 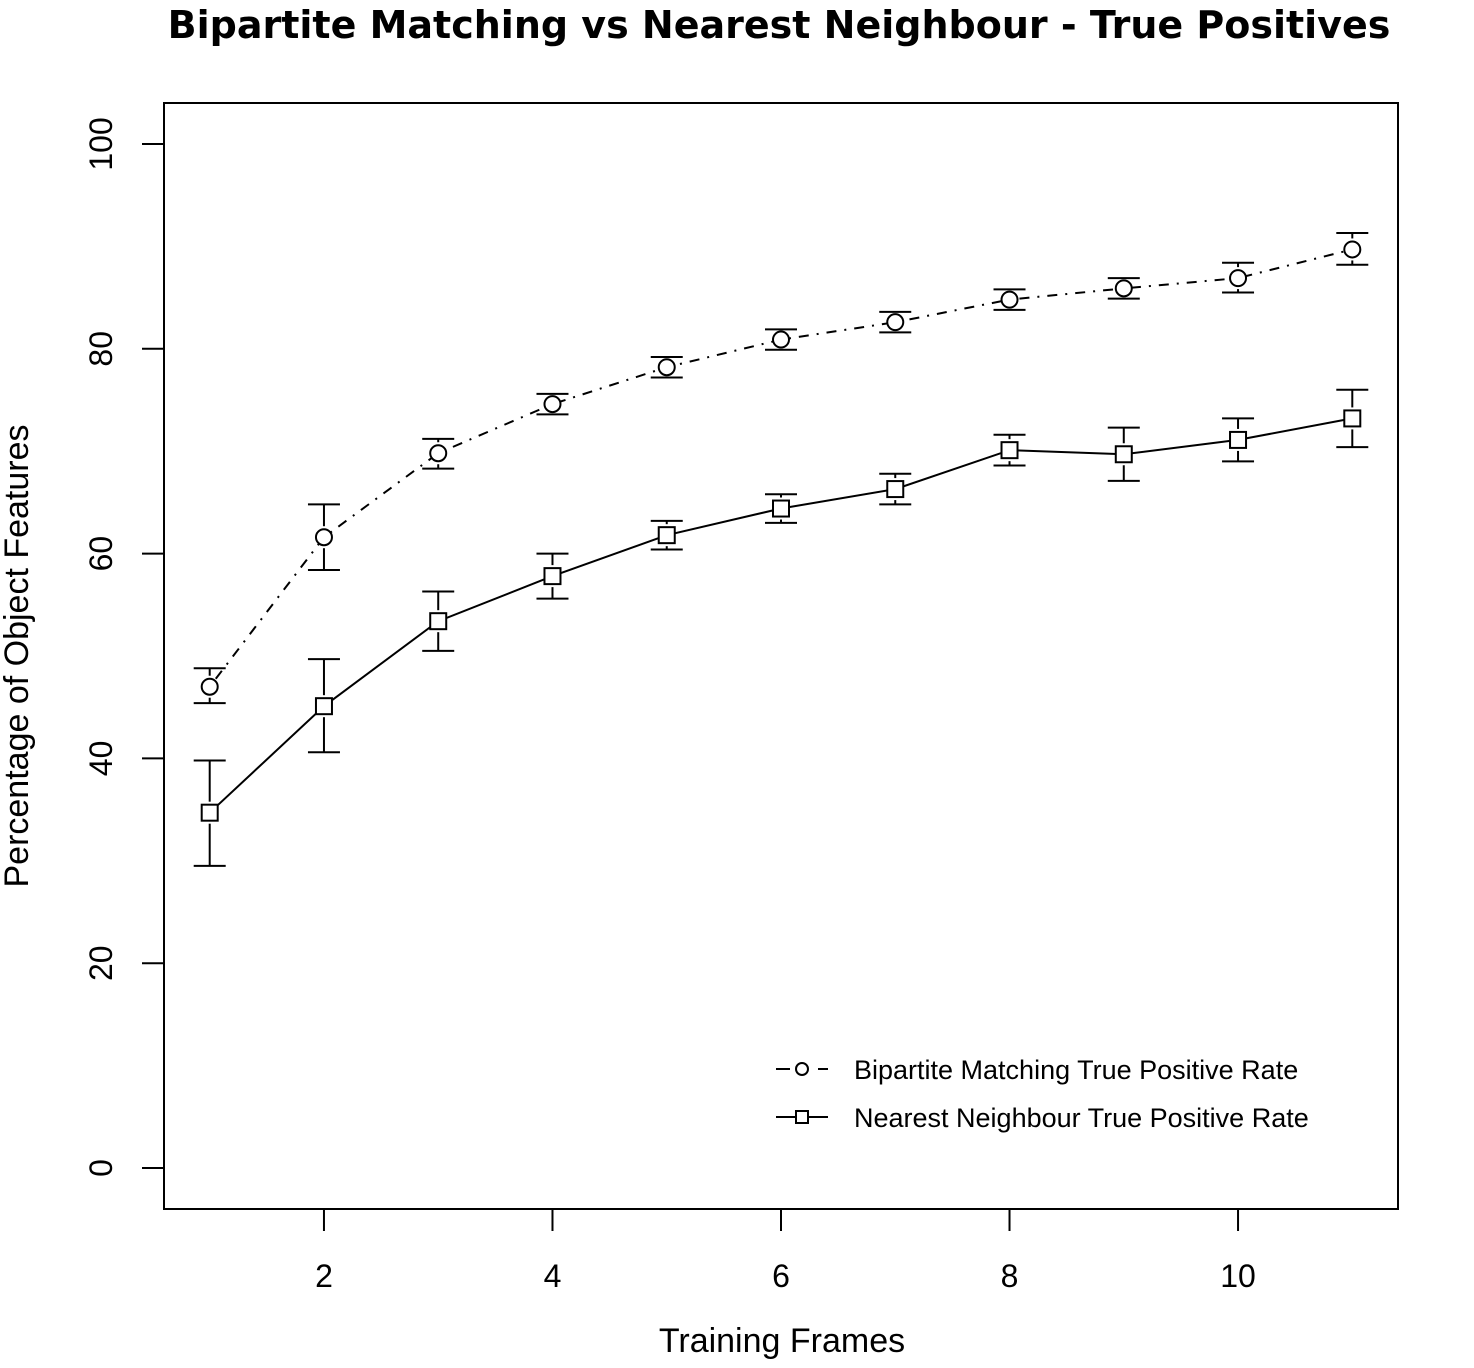 What do you see at coordinates (101, 963) in the screenshot?
I see `y-tick-label: 20` at bounding box center [101, 963].